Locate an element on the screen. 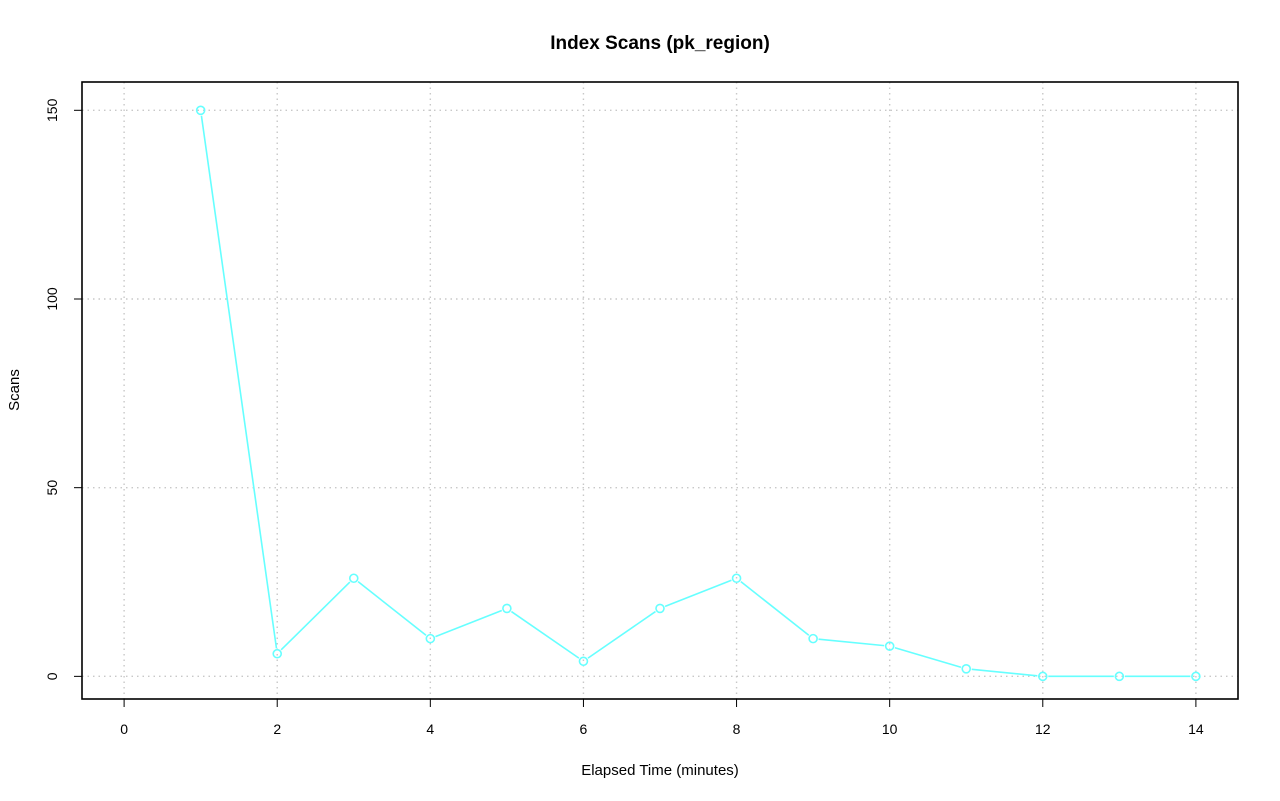 The image size is (1280, 801). x-axis-label: Elapsed Time (minutes) is located at coordinates (660, 770).